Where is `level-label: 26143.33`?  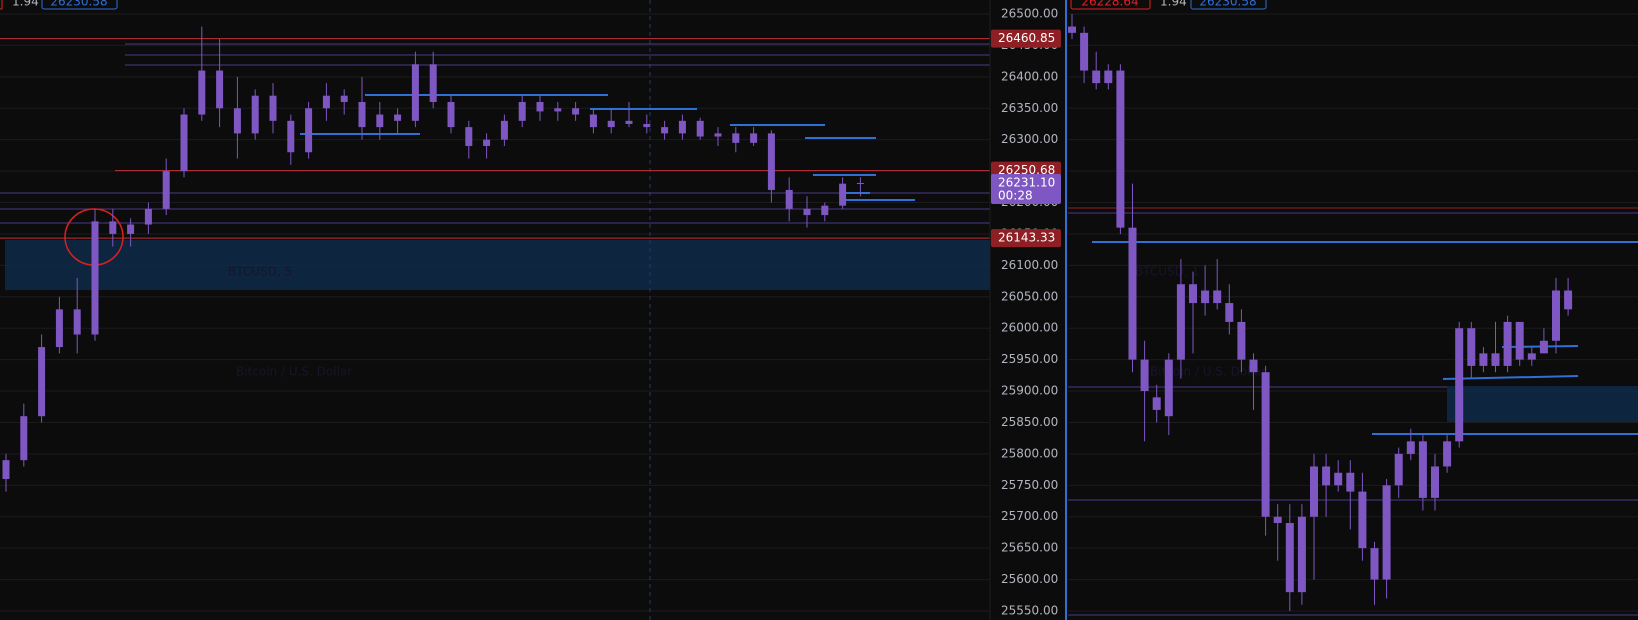
level-label: 26143.33 is located at coordinates (1026, 238).